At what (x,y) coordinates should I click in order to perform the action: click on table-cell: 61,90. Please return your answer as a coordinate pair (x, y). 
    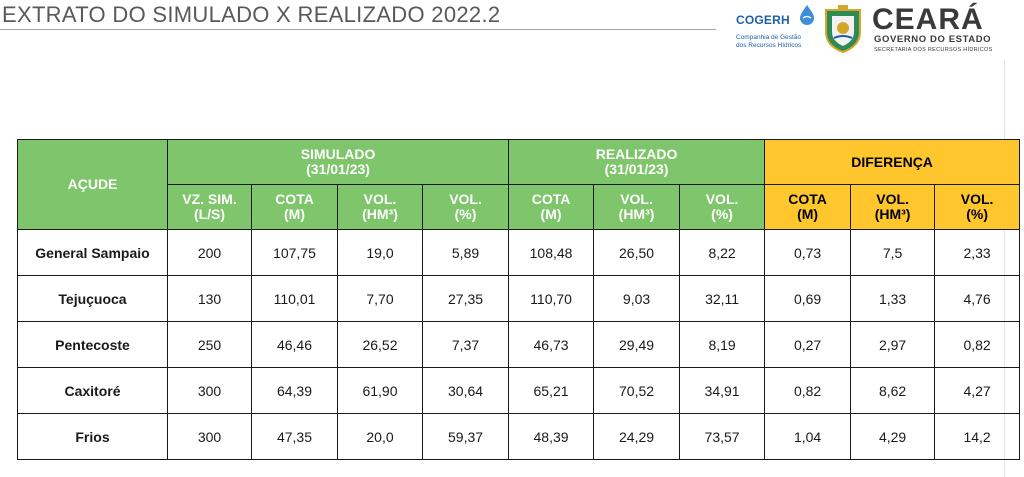
    Looking at the image, I should click on (380, 390).